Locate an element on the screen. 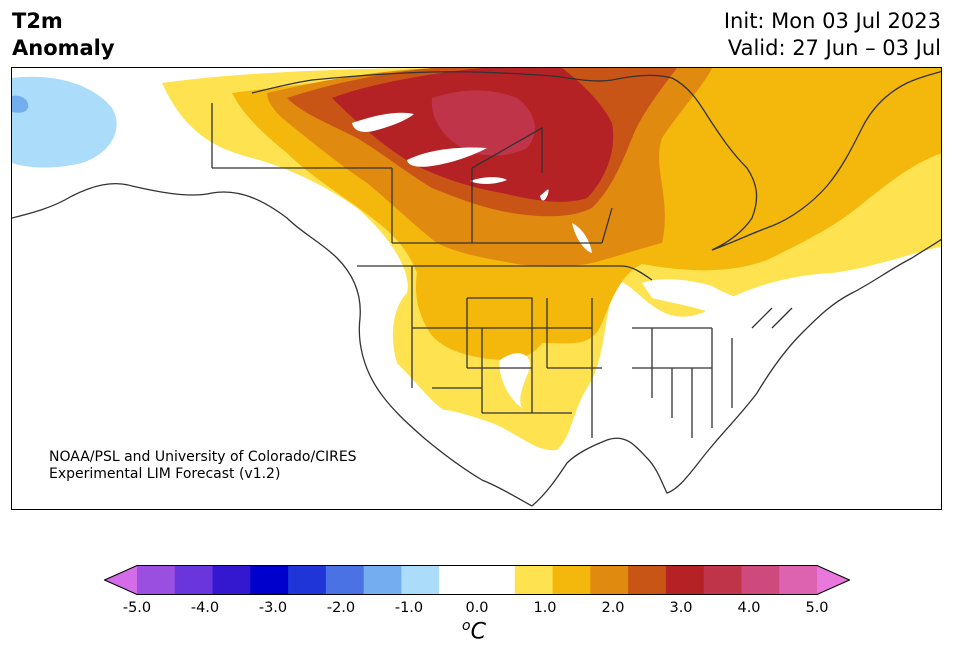 The image size is (953, 659). colorbar-tick-label: 3.0 is located at coordinates (681, 608).